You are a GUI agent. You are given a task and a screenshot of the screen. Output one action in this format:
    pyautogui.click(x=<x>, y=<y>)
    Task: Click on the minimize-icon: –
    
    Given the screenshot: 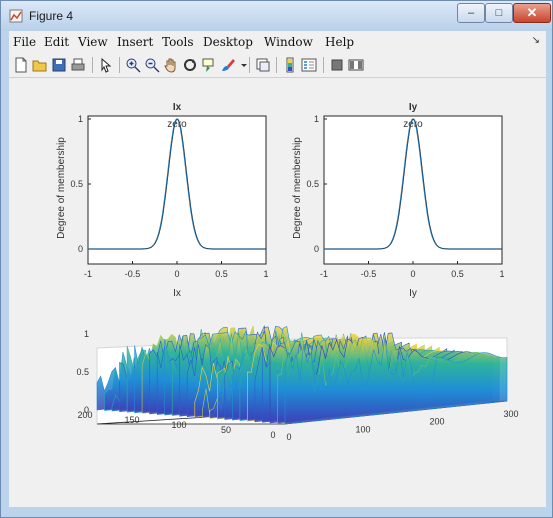 What is the action you would take?
    pyautogui.click(x=471, y=13)
    